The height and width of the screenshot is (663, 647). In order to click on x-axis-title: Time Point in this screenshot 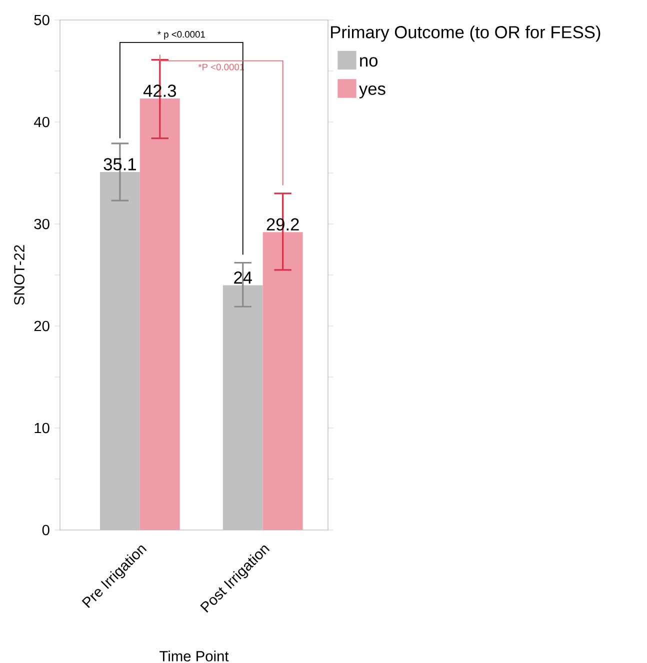, I will do `click(194, 656)`.